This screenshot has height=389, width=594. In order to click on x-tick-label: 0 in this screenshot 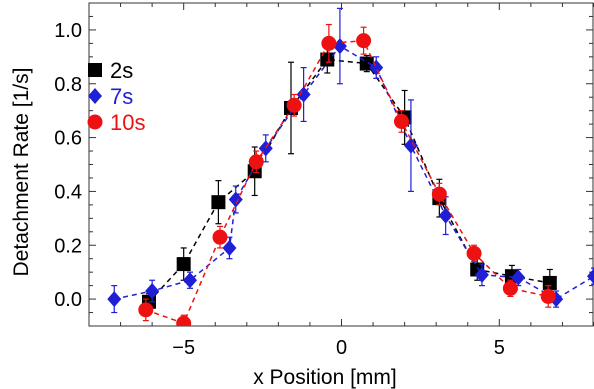, I will do `click(341, 348)`.